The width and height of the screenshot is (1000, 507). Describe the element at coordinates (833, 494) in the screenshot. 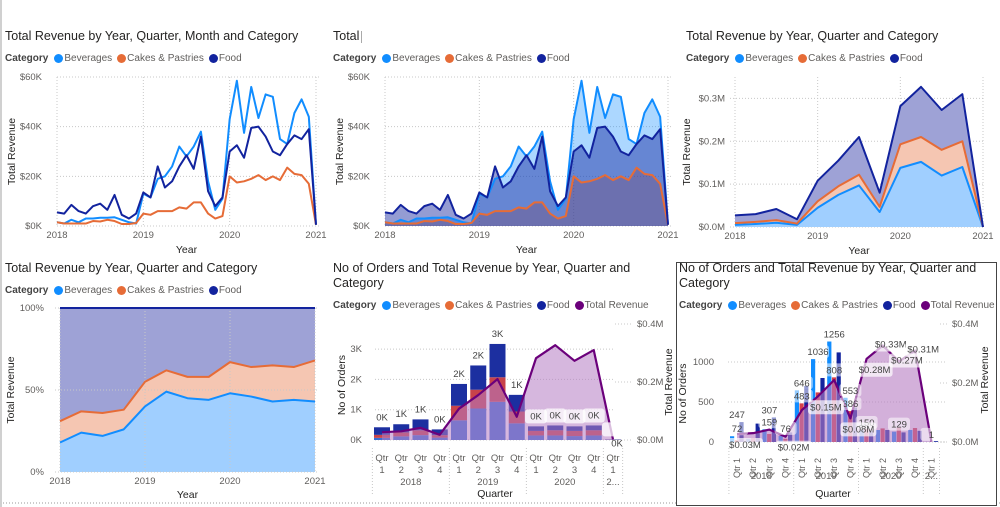

I see `chart6-x-axis-title: Quarter` at that location.